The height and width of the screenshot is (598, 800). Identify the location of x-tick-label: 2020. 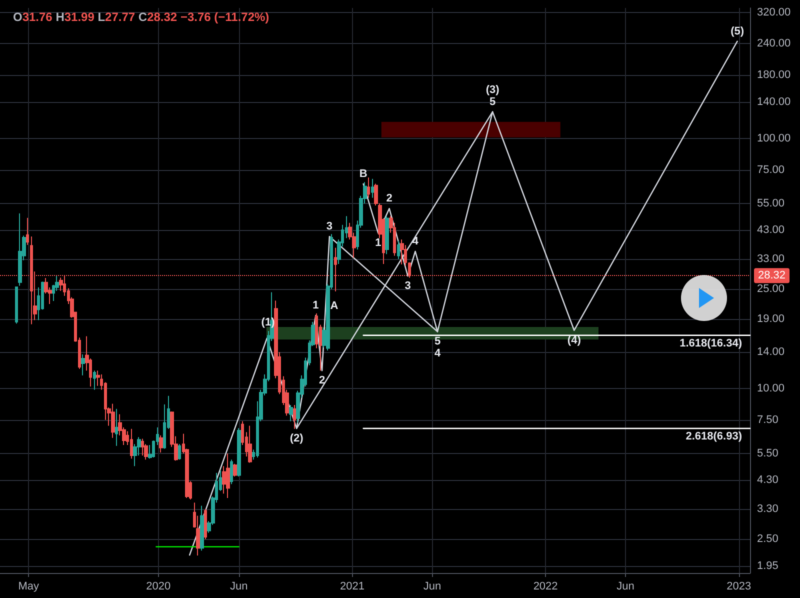
(158, 586).